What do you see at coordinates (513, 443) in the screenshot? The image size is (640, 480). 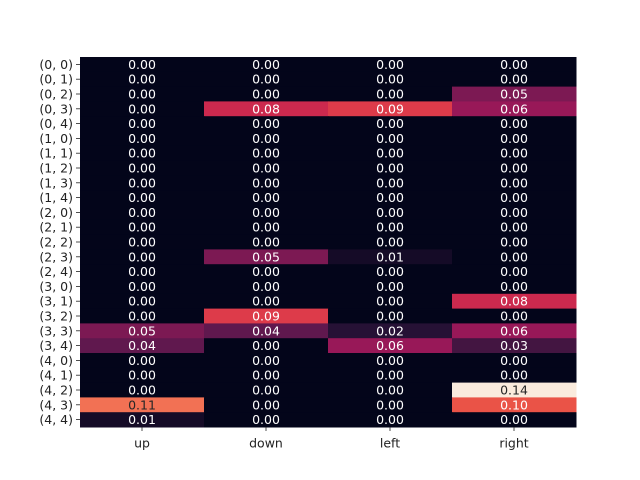 I see `x-tick-label: right` at bounding box center [513, 443].